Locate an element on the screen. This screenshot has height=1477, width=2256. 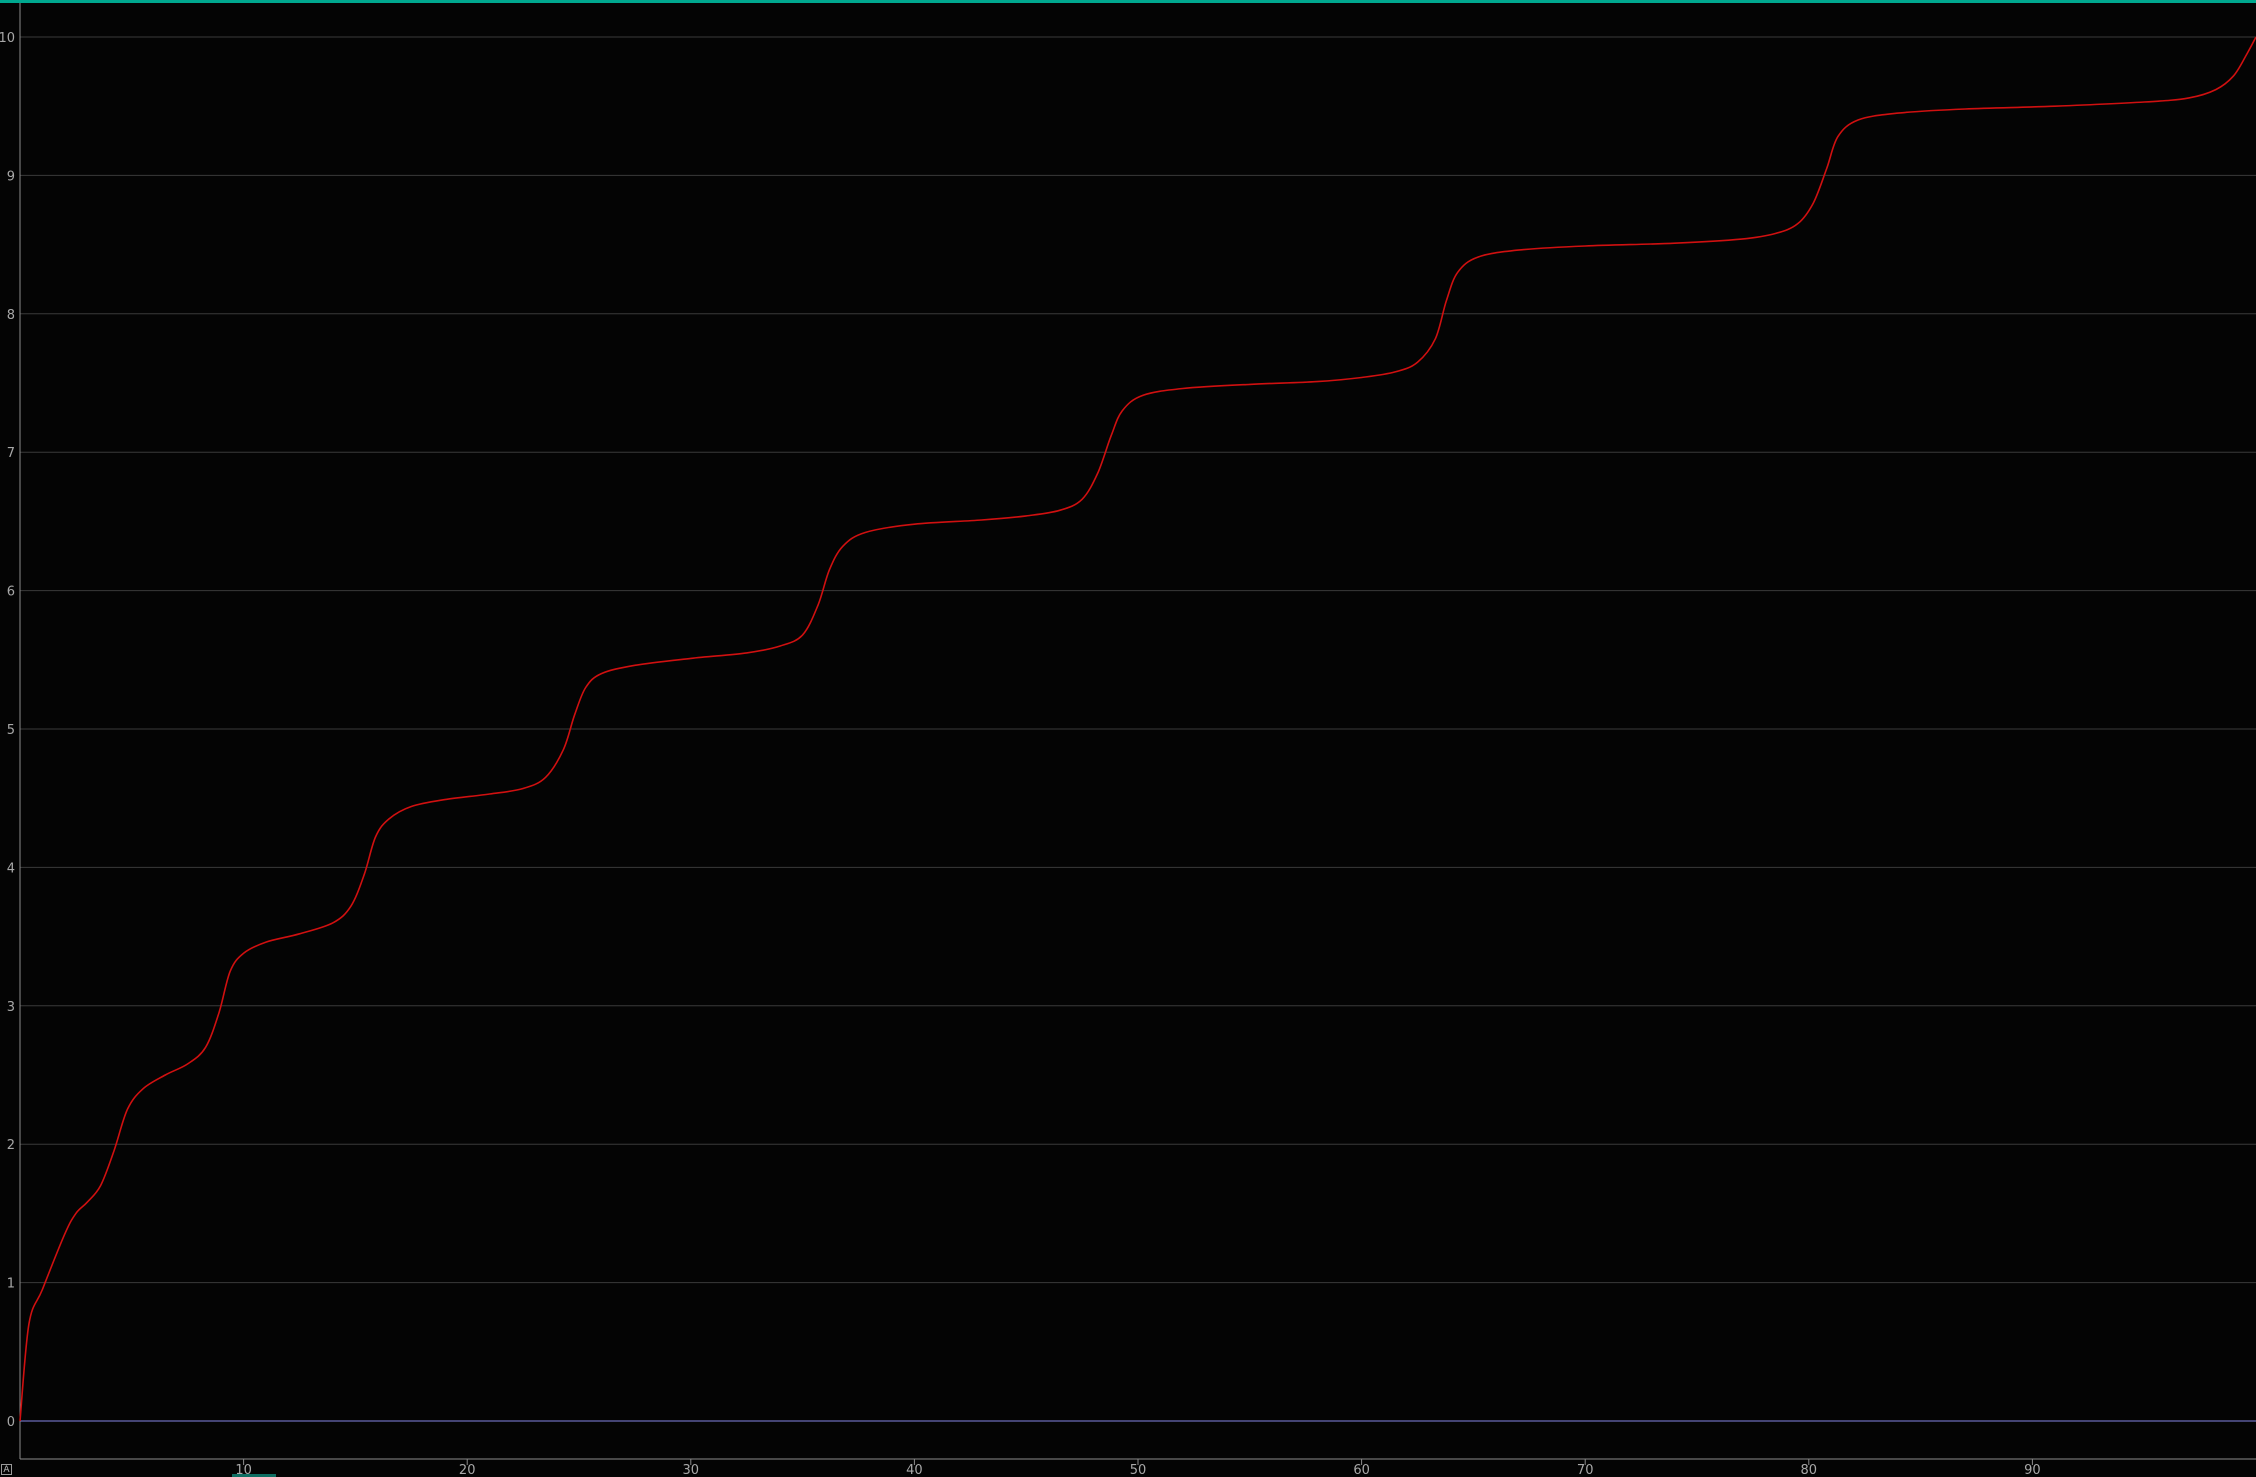
corner-badge: A is located at coordinates (6, 1469).